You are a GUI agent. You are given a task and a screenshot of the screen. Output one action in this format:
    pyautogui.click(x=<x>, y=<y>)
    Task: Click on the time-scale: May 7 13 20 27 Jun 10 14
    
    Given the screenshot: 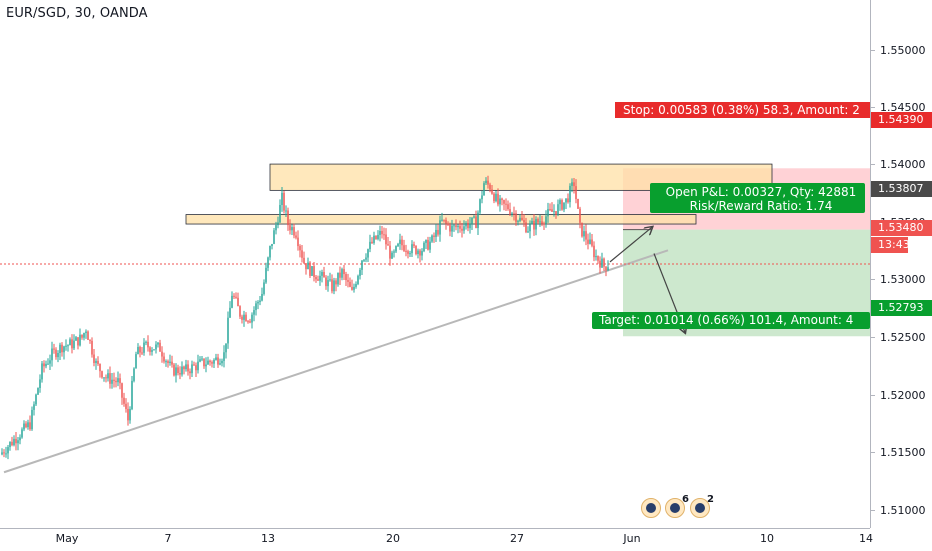 What is the action you would take?
    pyautogui.click(x=436, y=539)
    